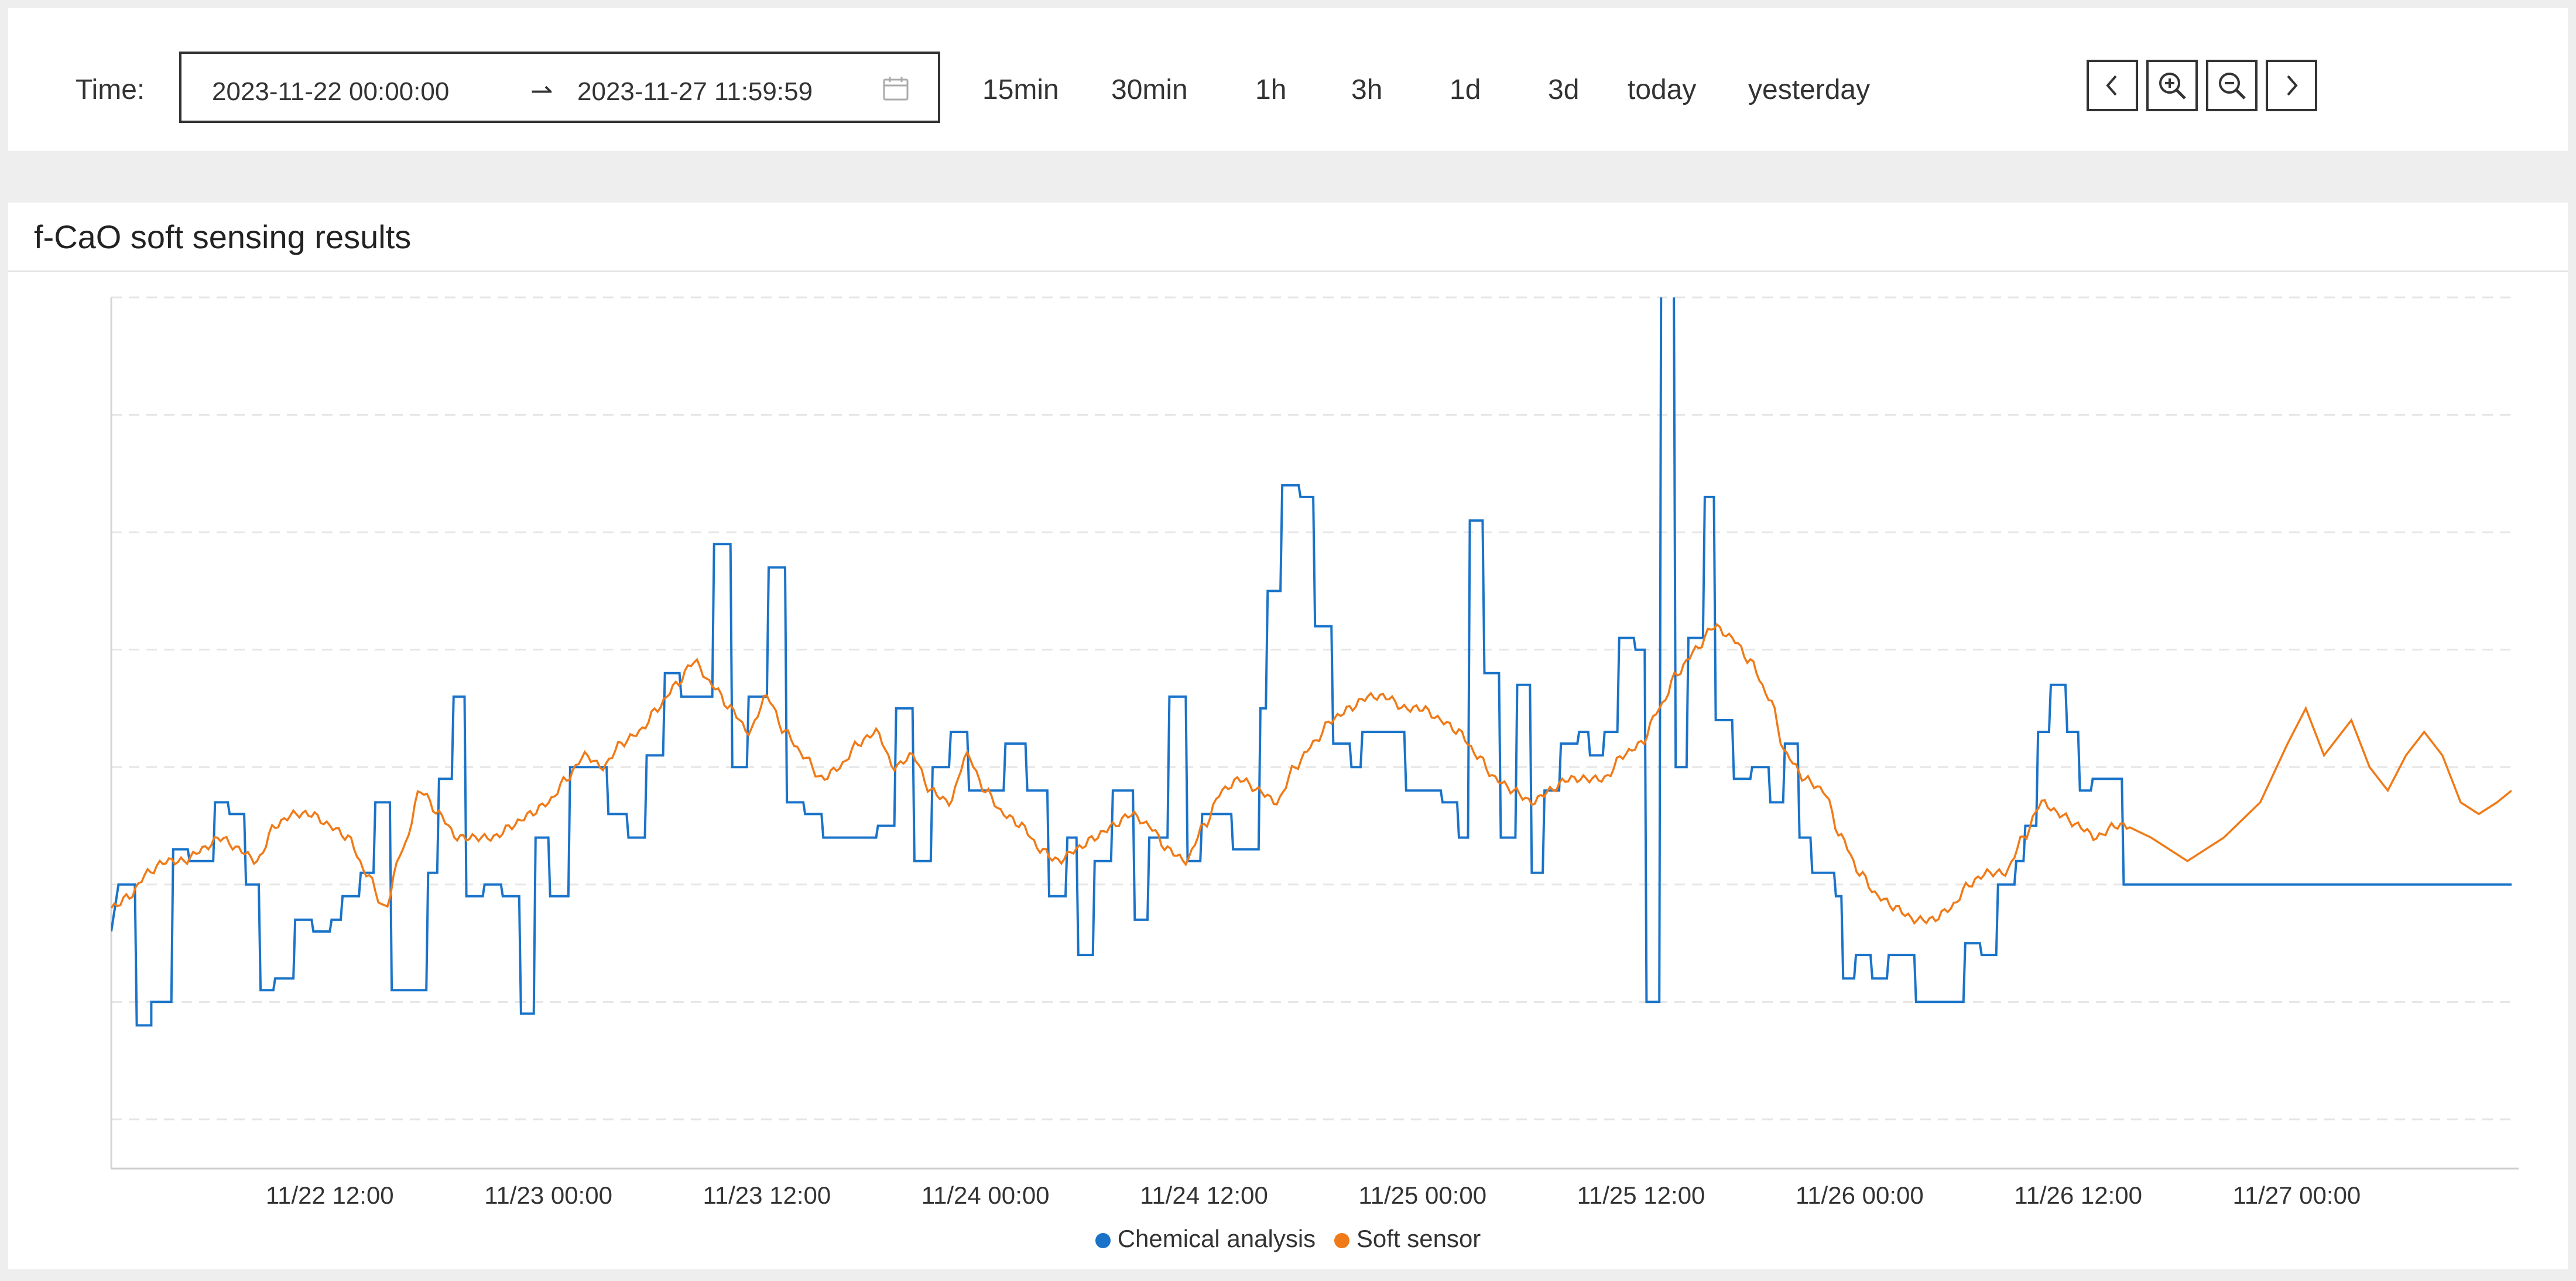  Describe the element at coordinates (1367, 89) in the screenshot. I see `preset-3h: 3h` at that location.